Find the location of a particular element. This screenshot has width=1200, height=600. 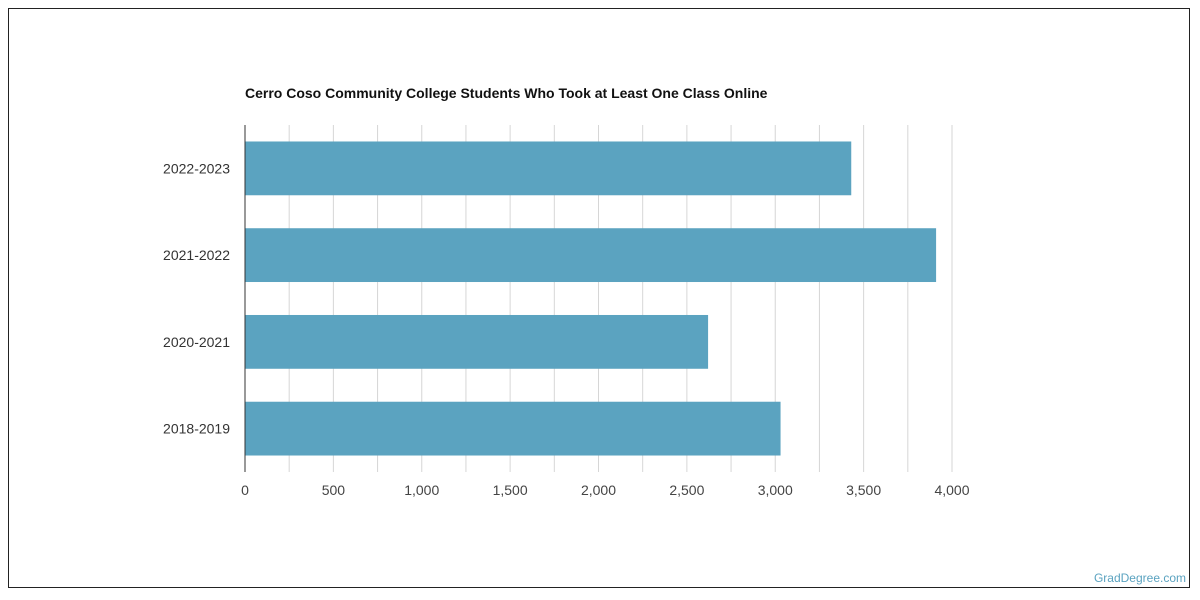

category-label: 2020-2021 is located at coordinates (196, 342).